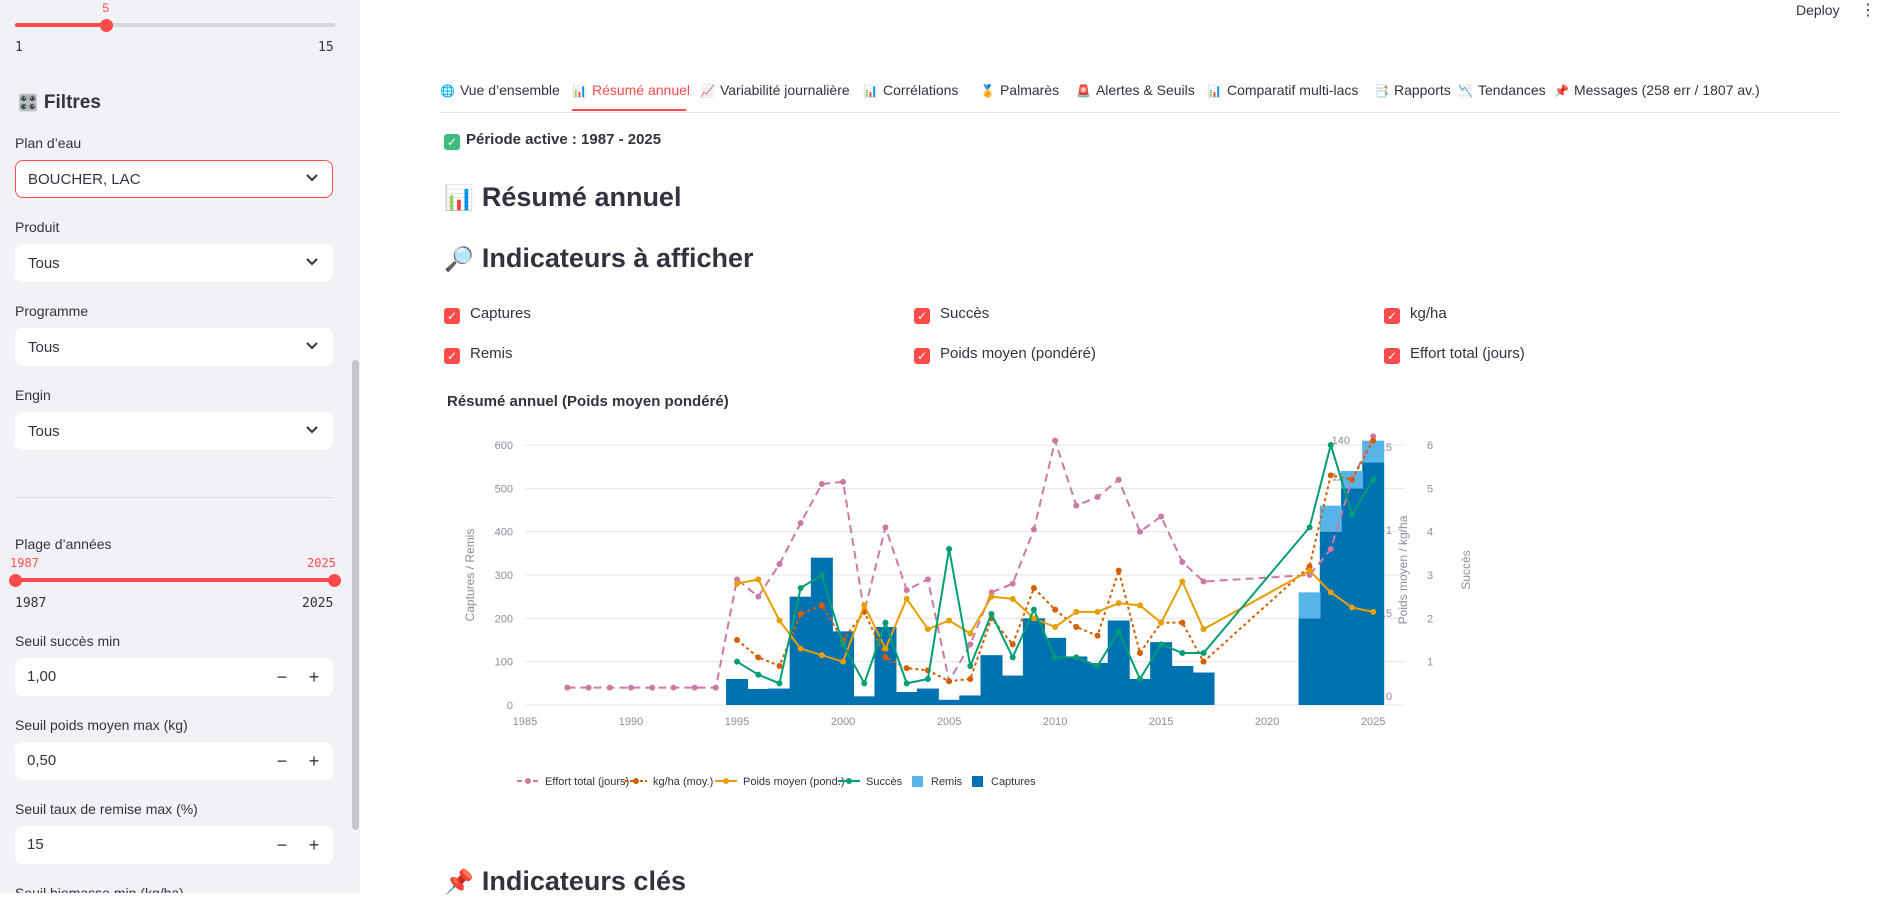  Describe the element at coordinates (629, 110) in the screenshot. I see `active-tab-indicator` at that location.